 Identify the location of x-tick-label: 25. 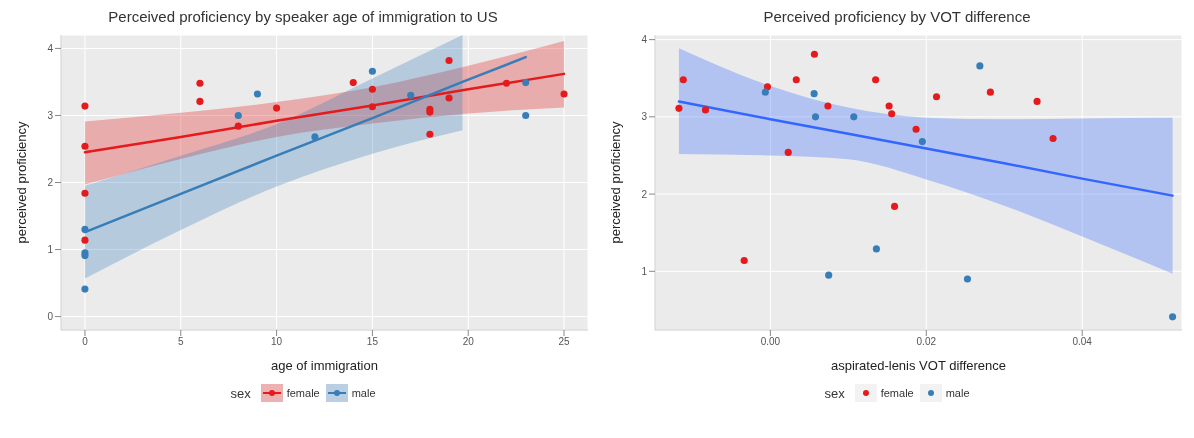
(564, 342).